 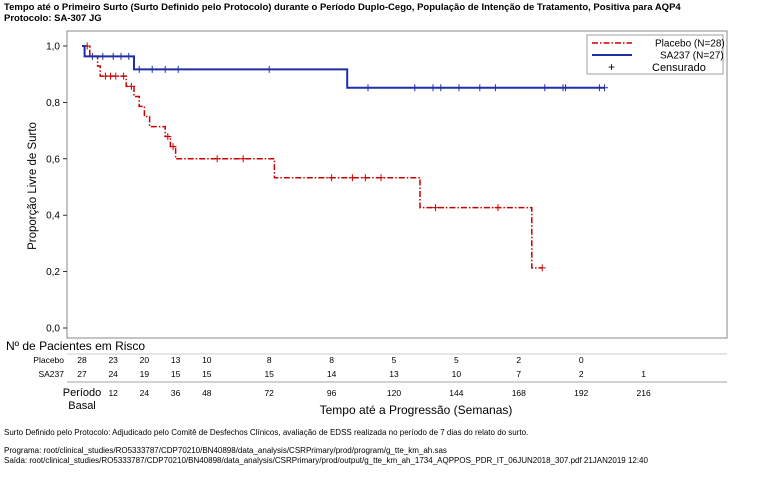 What do you see at coordinates (82, 406) in the screenshot?
I see `x-tick-label: Basal` at bounding box center [82, 406].